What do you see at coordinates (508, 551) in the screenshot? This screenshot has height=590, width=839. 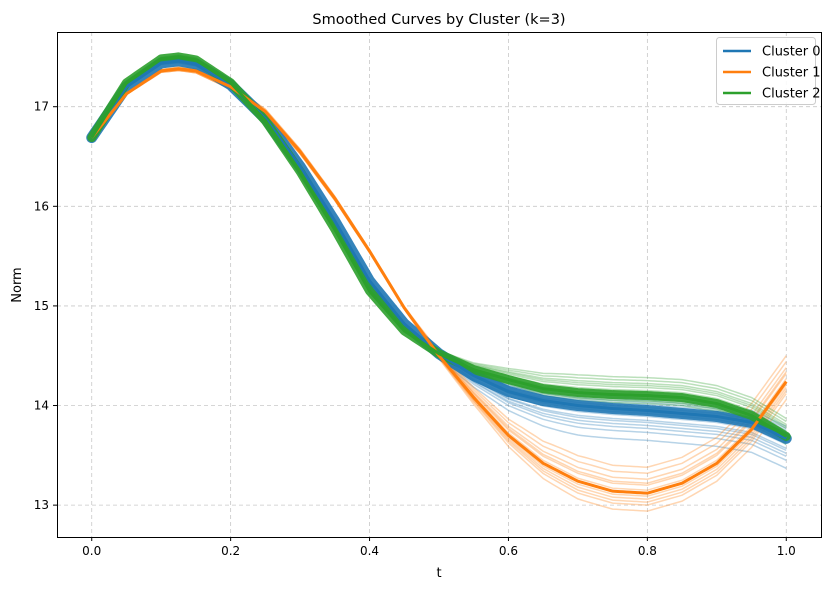 I see `x-tick-label: 0.6` at bounding box center [508, 551].